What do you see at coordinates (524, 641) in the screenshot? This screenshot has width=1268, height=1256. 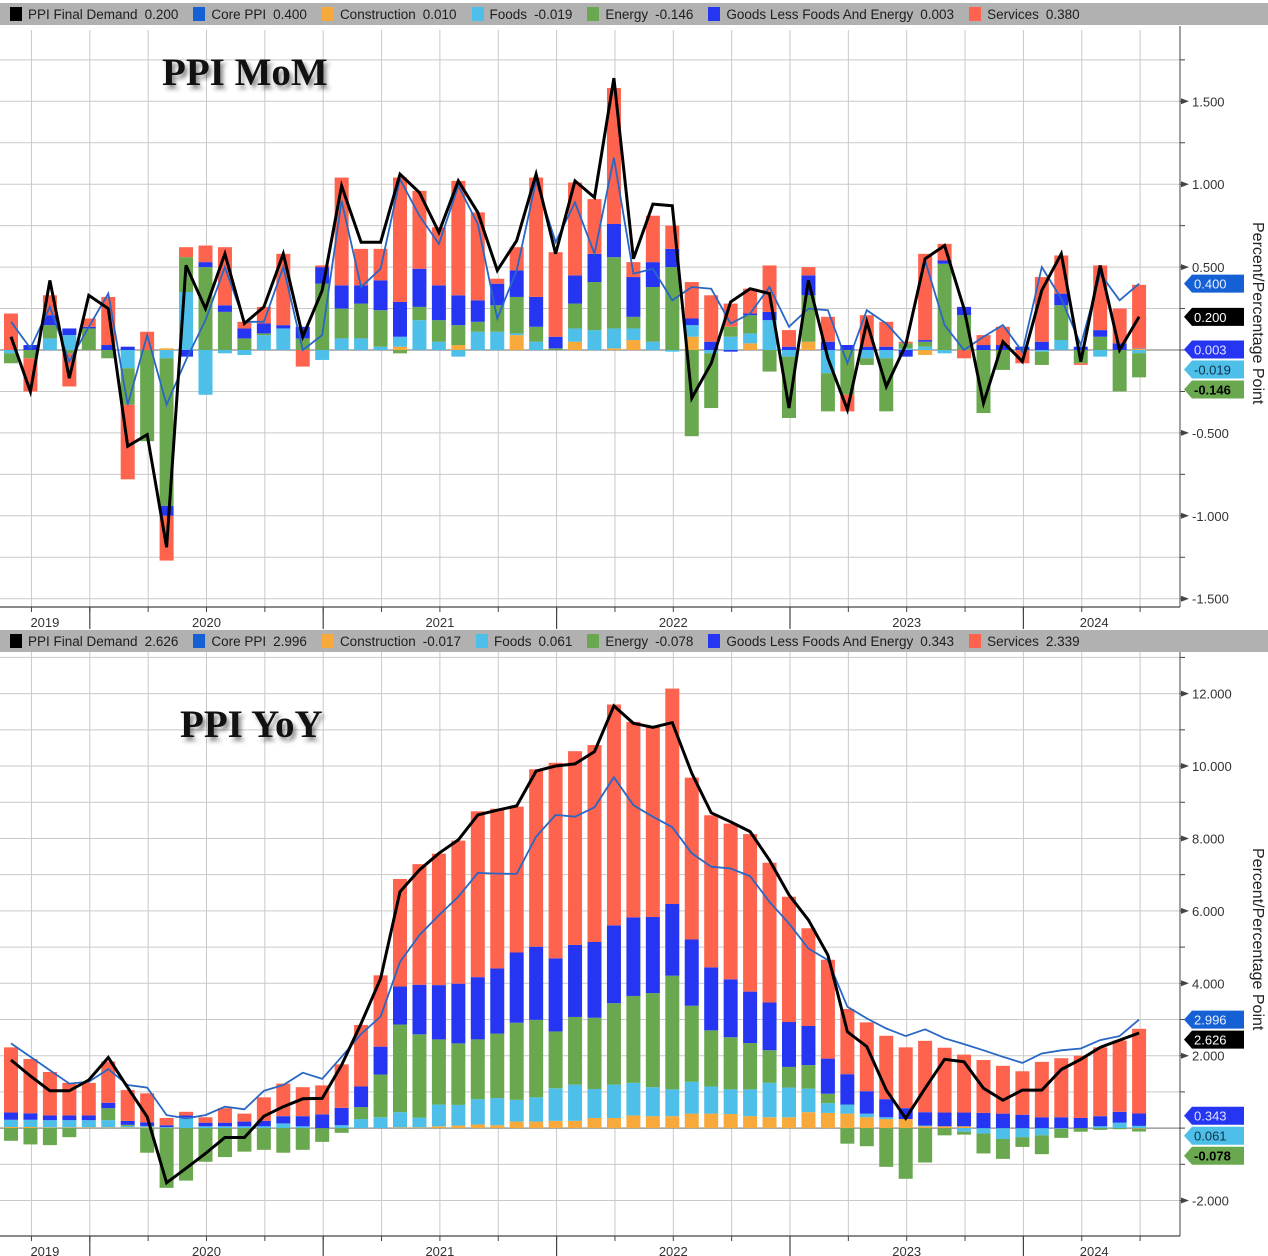 I see `legend-item-foods: Foods 0.061` at bounding box center [524, 641].